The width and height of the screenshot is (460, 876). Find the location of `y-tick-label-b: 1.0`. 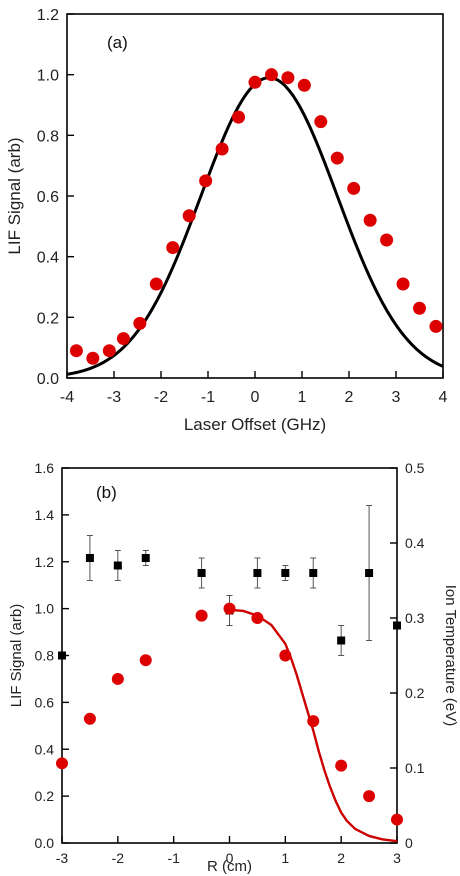

y-tick-label-b: 1.0 is located at coordinates (45, 609).